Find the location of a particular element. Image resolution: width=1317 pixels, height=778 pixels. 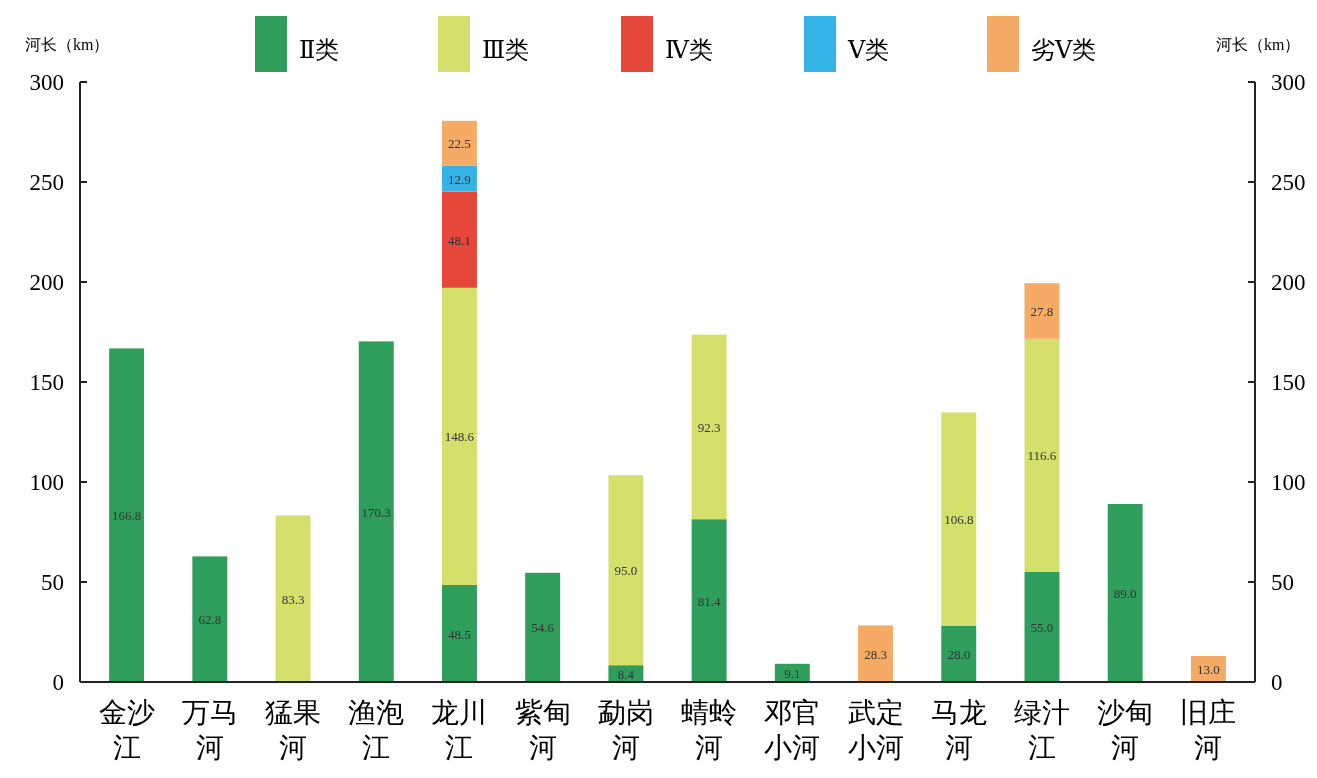

data-label: 62.8 is located at coordinates (210, 620).